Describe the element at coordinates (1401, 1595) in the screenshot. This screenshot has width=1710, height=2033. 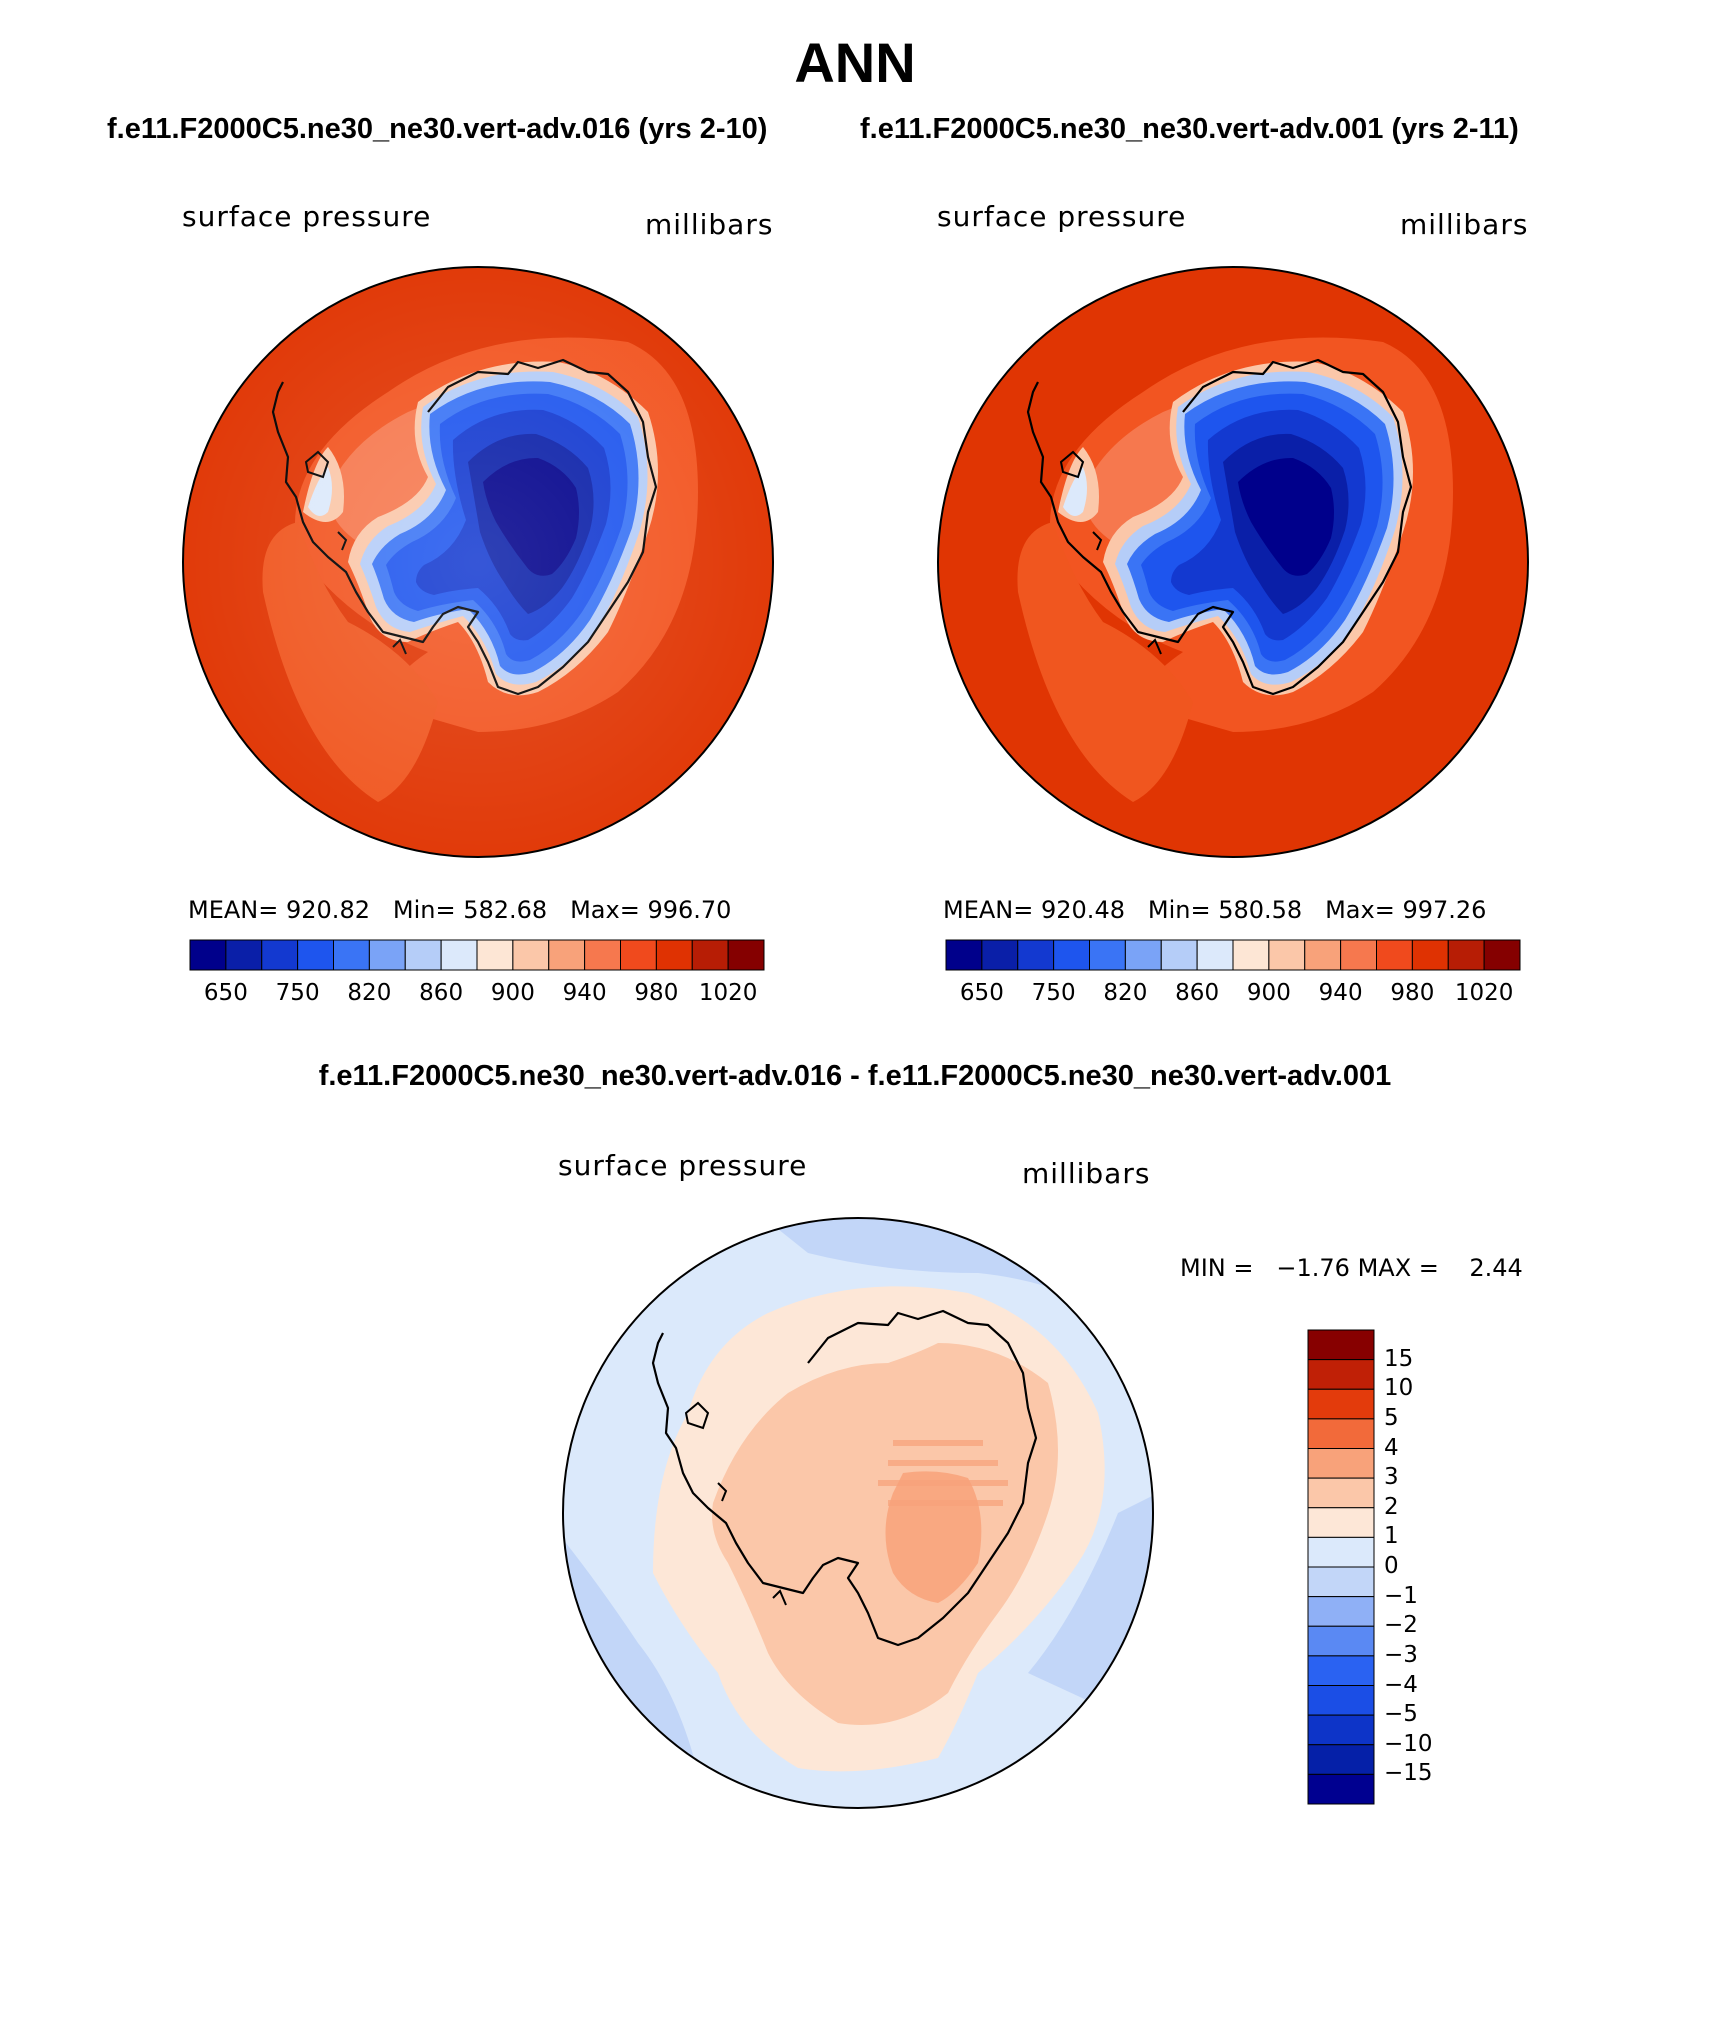
I see `colorbar-tick-label: −1` at that location.